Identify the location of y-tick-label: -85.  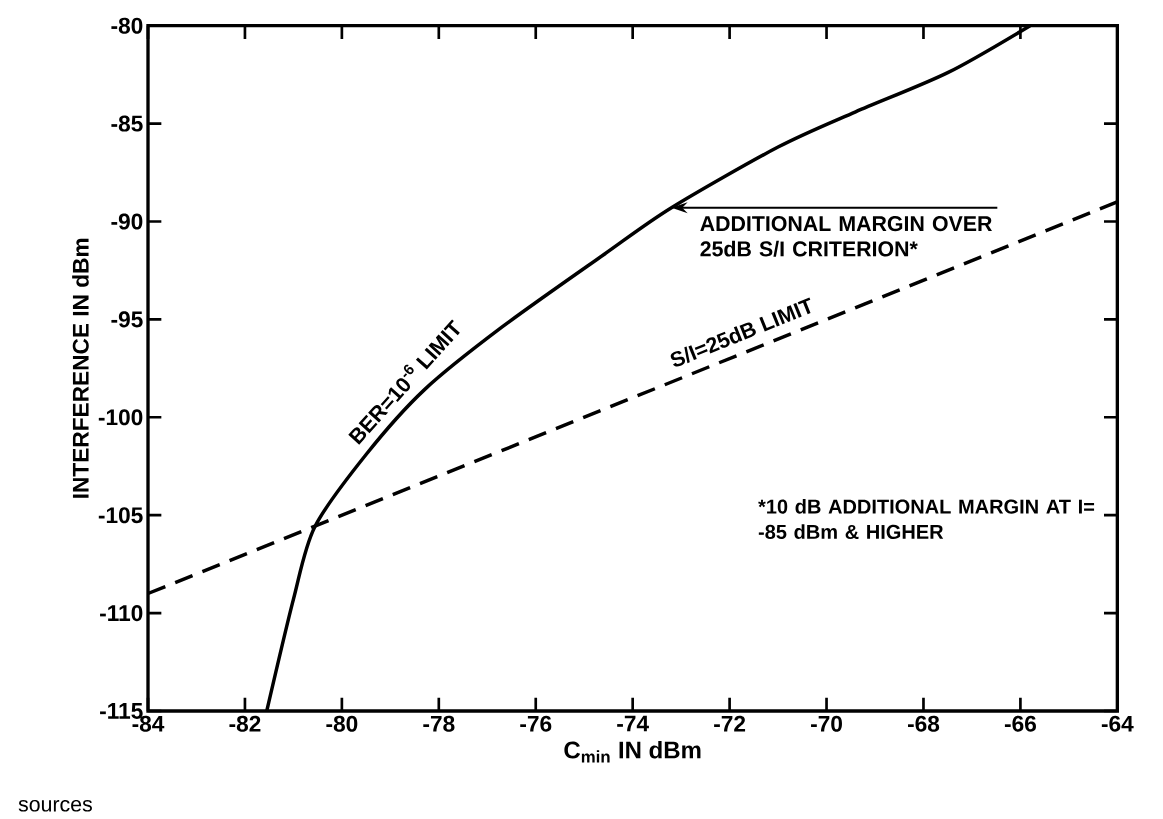
(127, 123).